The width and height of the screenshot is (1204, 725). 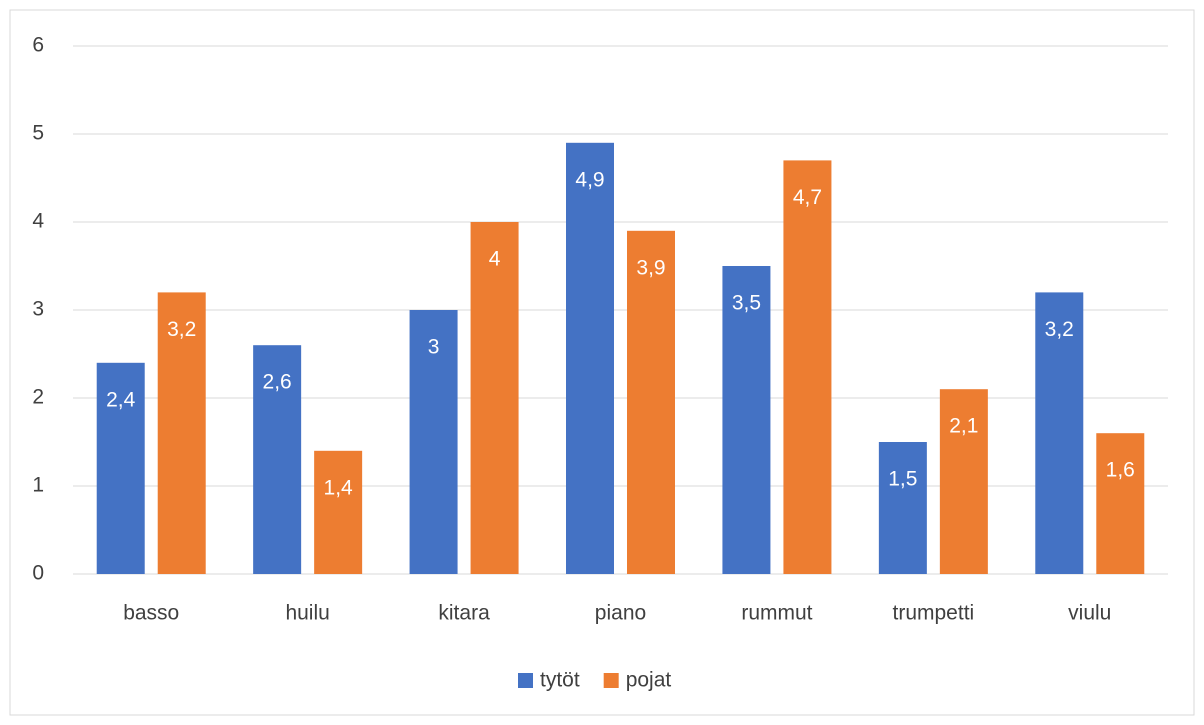 I want to click on x-tick-label: rummut, so click(x=776, y=613).